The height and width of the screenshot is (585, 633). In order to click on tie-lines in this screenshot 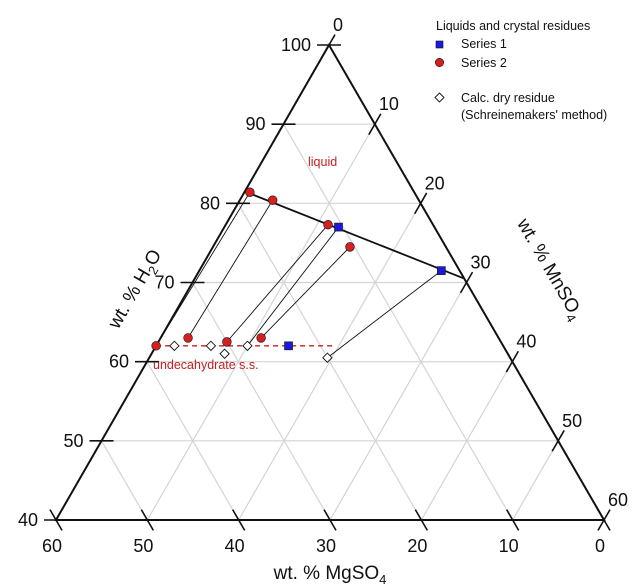, I will do `click(310, 274)`.